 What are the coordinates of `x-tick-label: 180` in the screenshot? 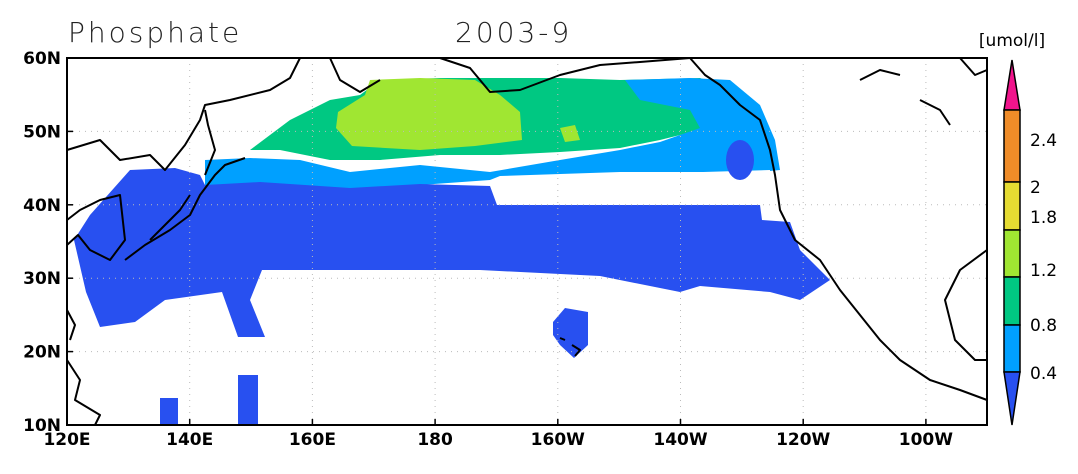 It's located at (435, 440).